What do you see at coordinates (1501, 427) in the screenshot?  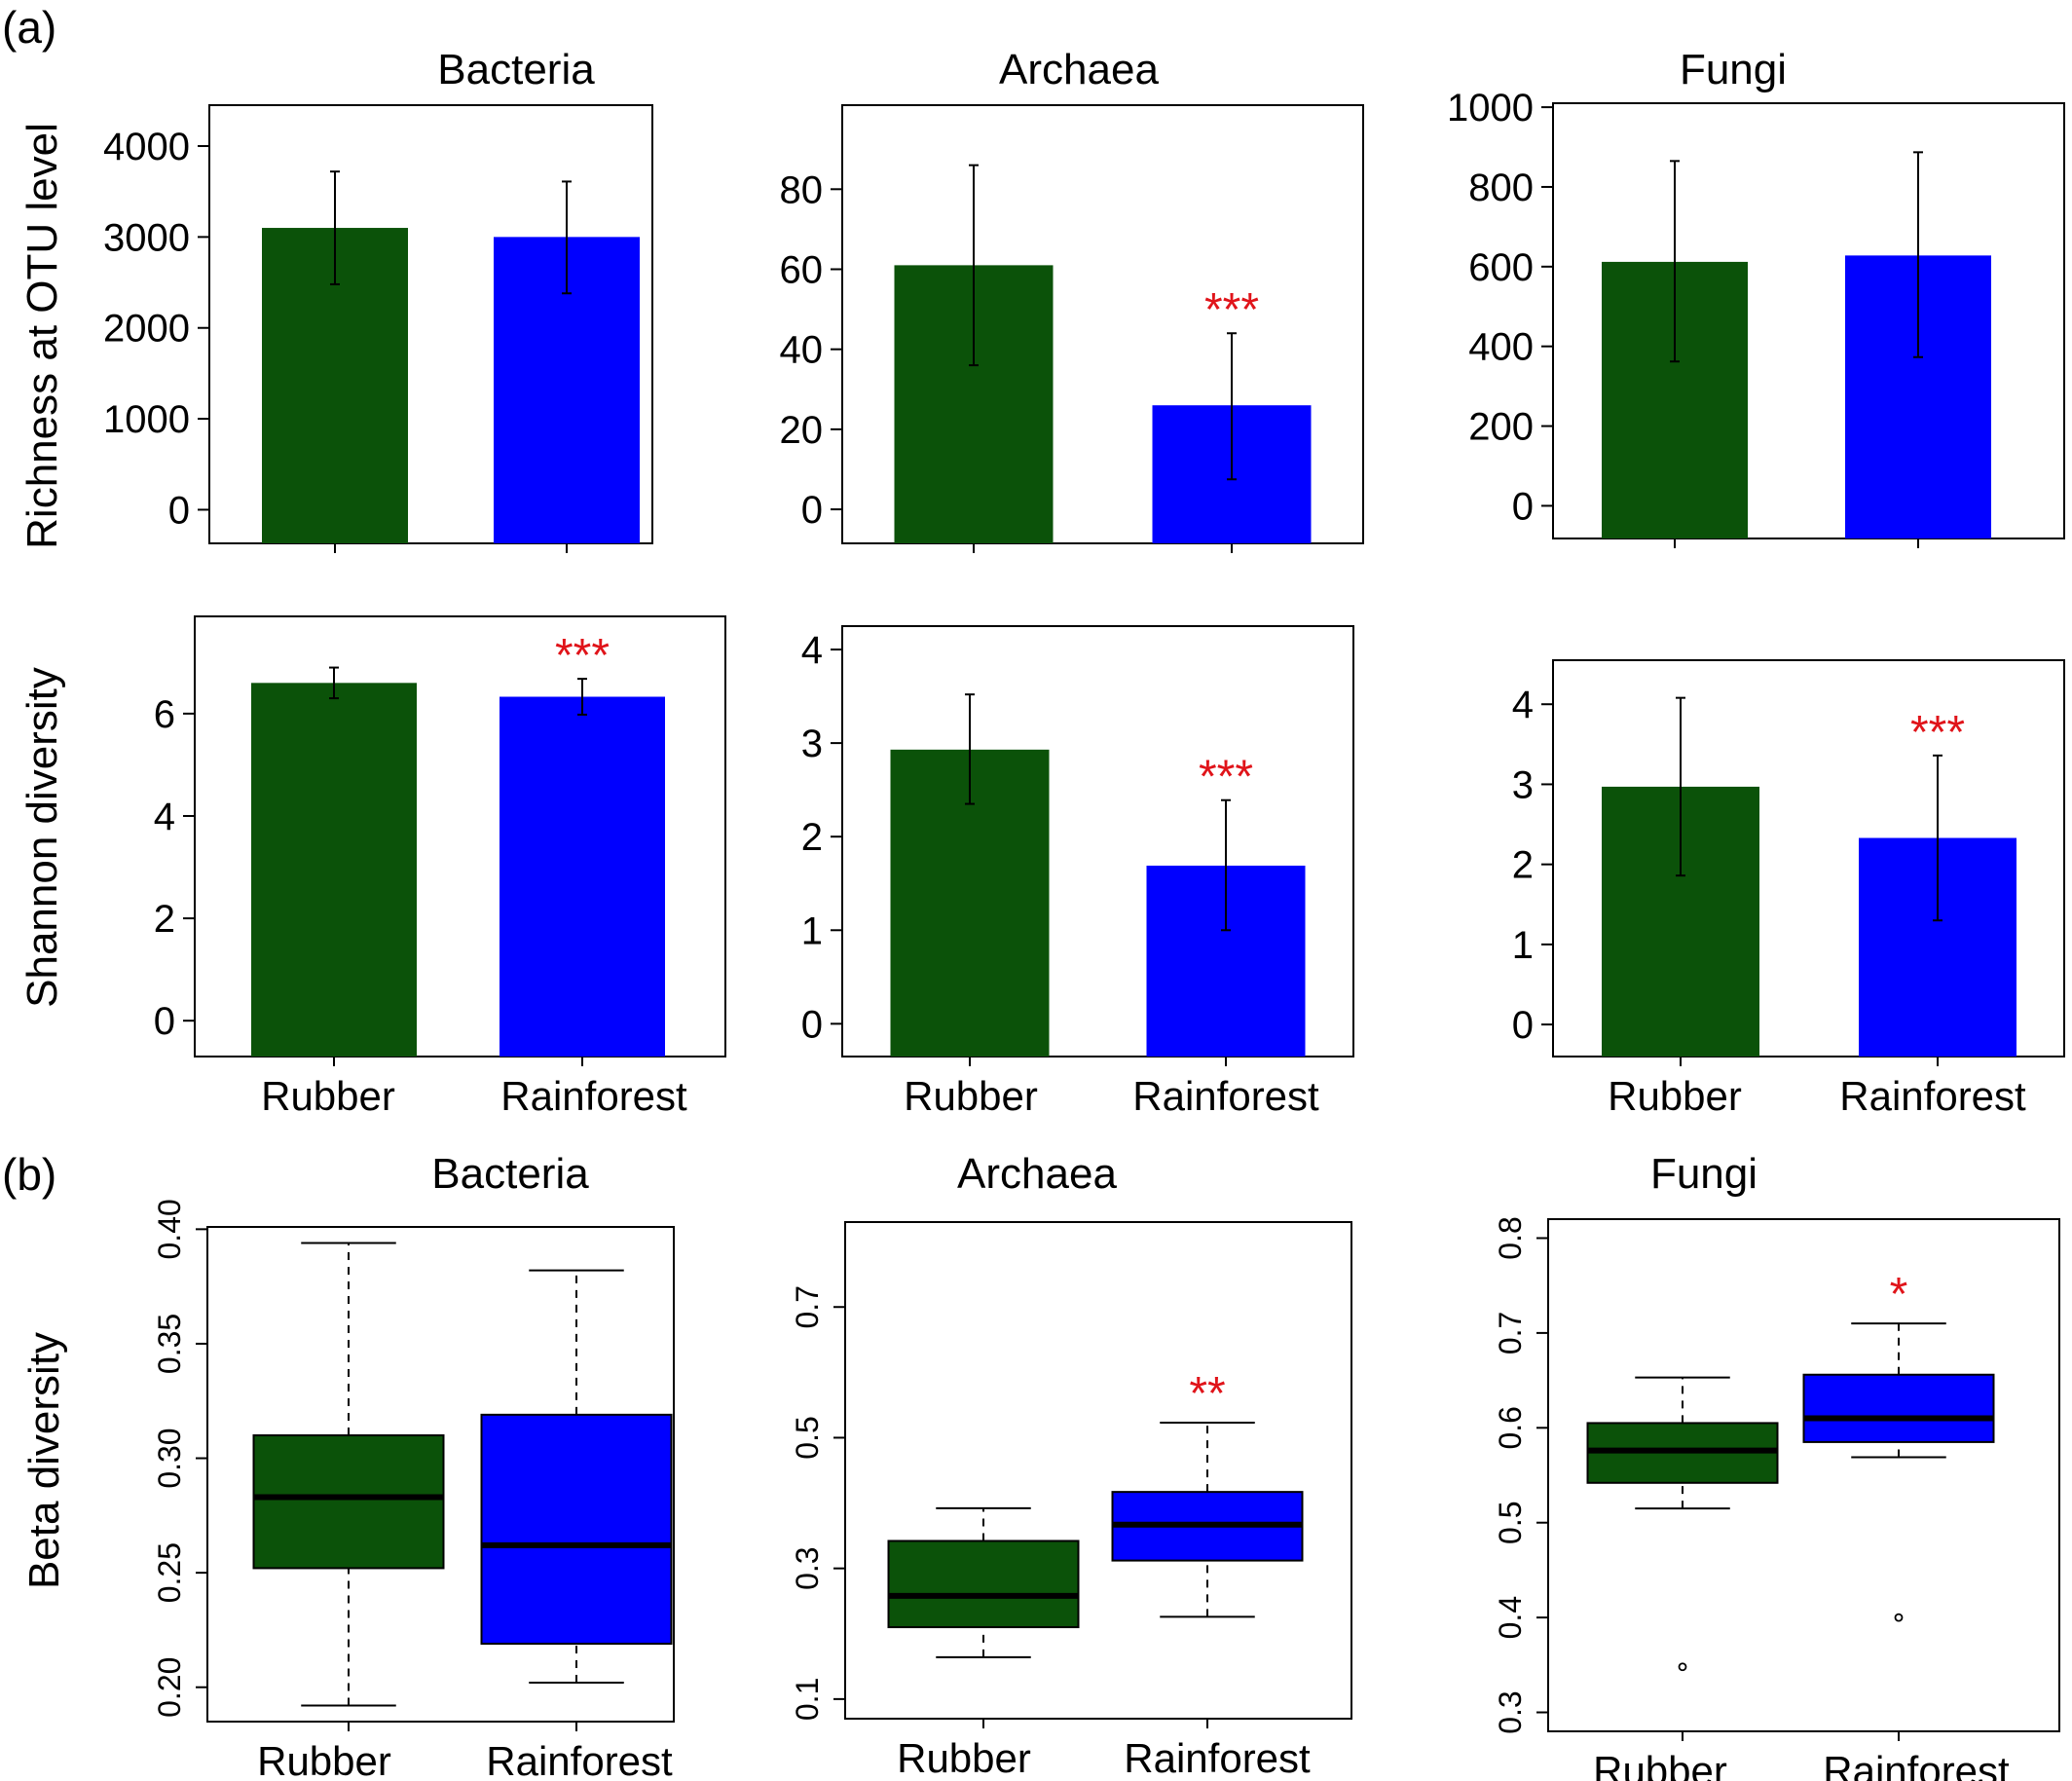 I see `y-tick-label: 200` at bounding box center [1501, 427].